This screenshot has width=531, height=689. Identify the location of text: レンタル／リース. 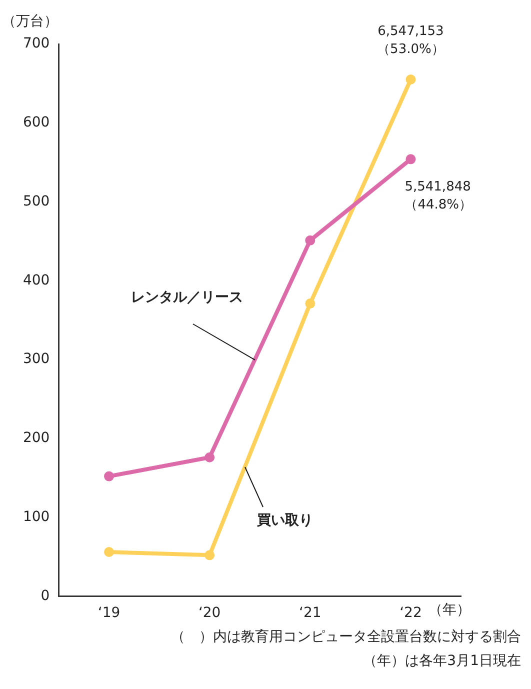
(186, 297).